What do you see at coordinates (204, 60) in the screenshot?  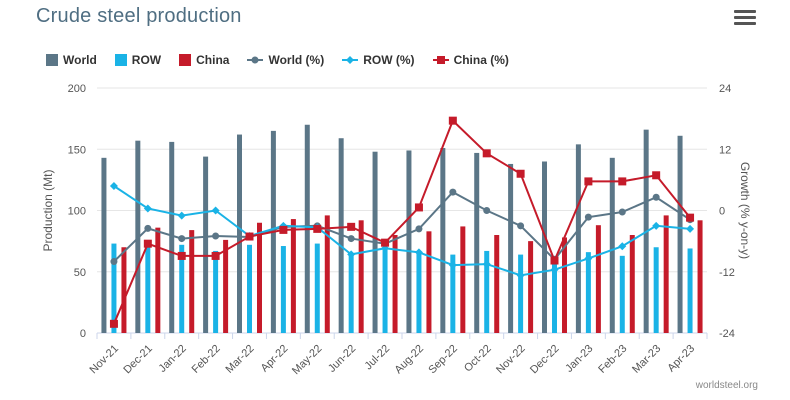 I see `legend-item-china: China` at bounding box center [204, 60].